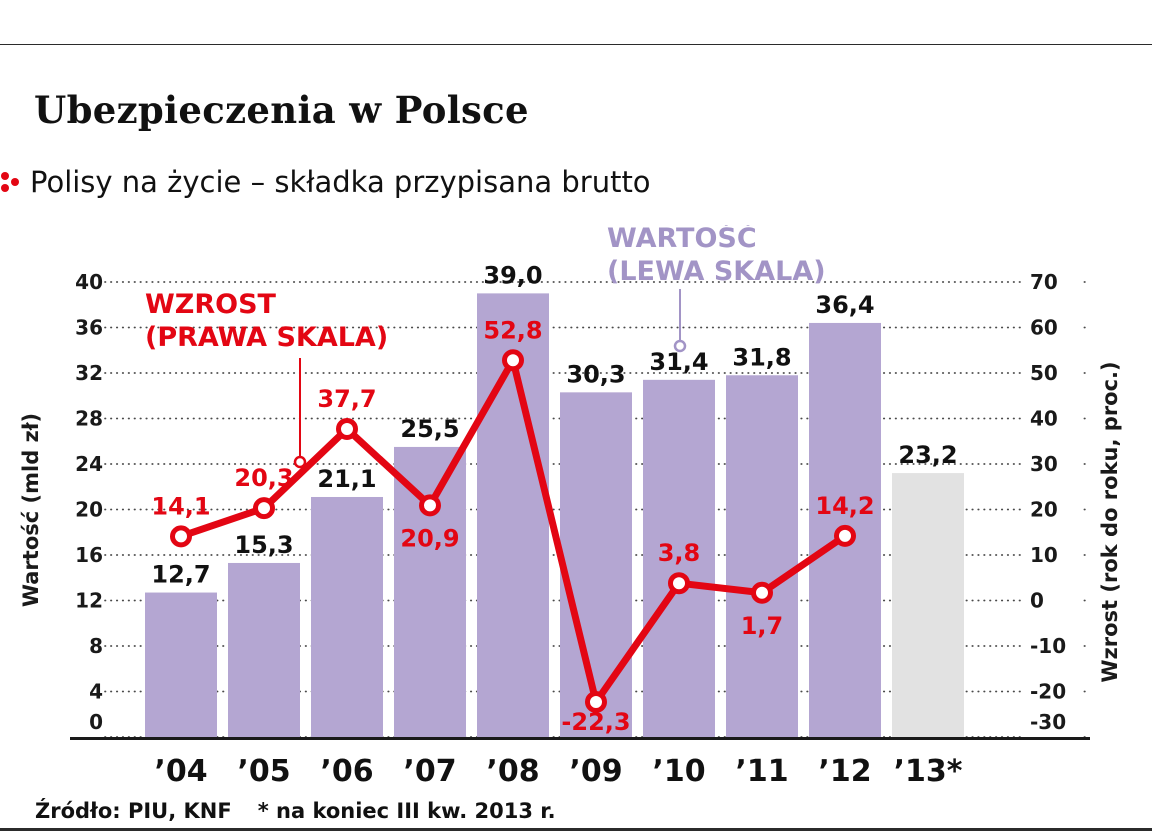 The height and width of the screenshot is (831, 1152). Describe the element at coordinates (512, 330) in the screenshot. I see `line-value-label: 52,8` at that location.